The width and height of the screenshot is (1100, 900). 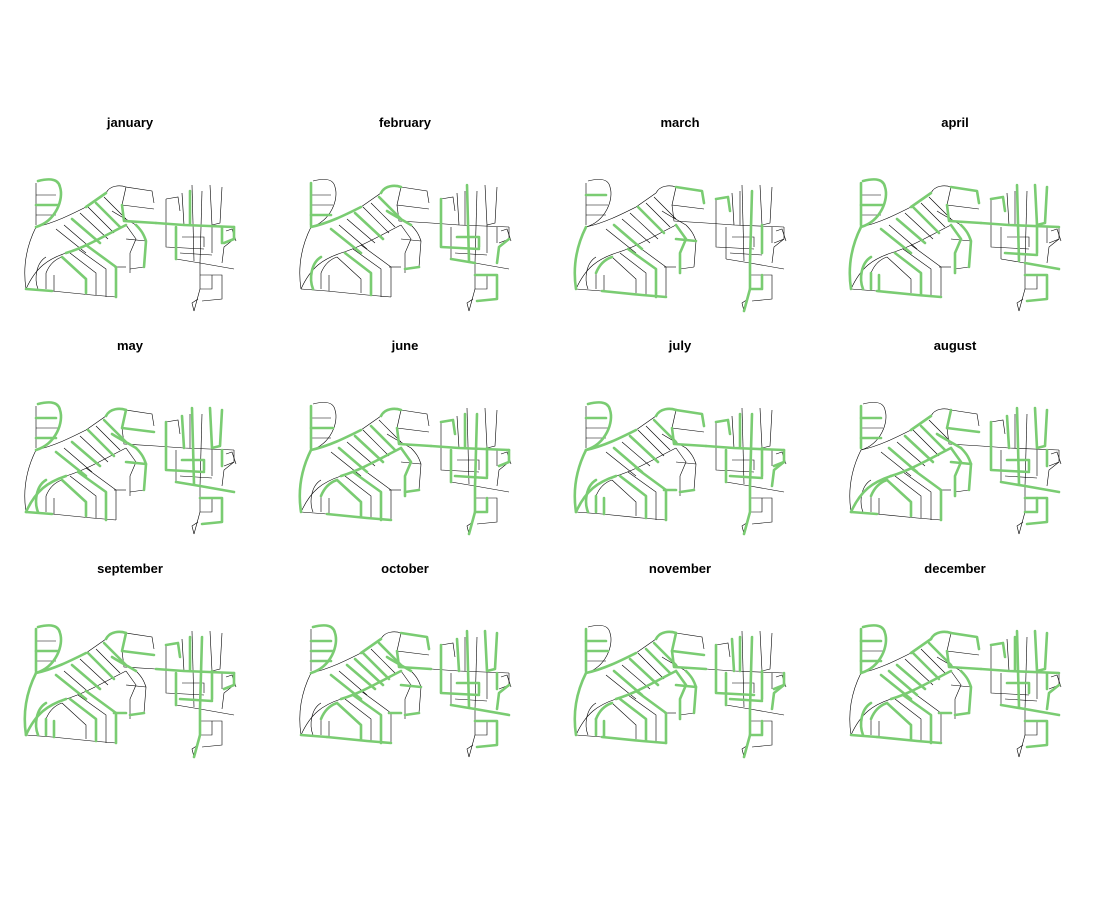 I want to click on street-network-map, so click(x=680, y=692).